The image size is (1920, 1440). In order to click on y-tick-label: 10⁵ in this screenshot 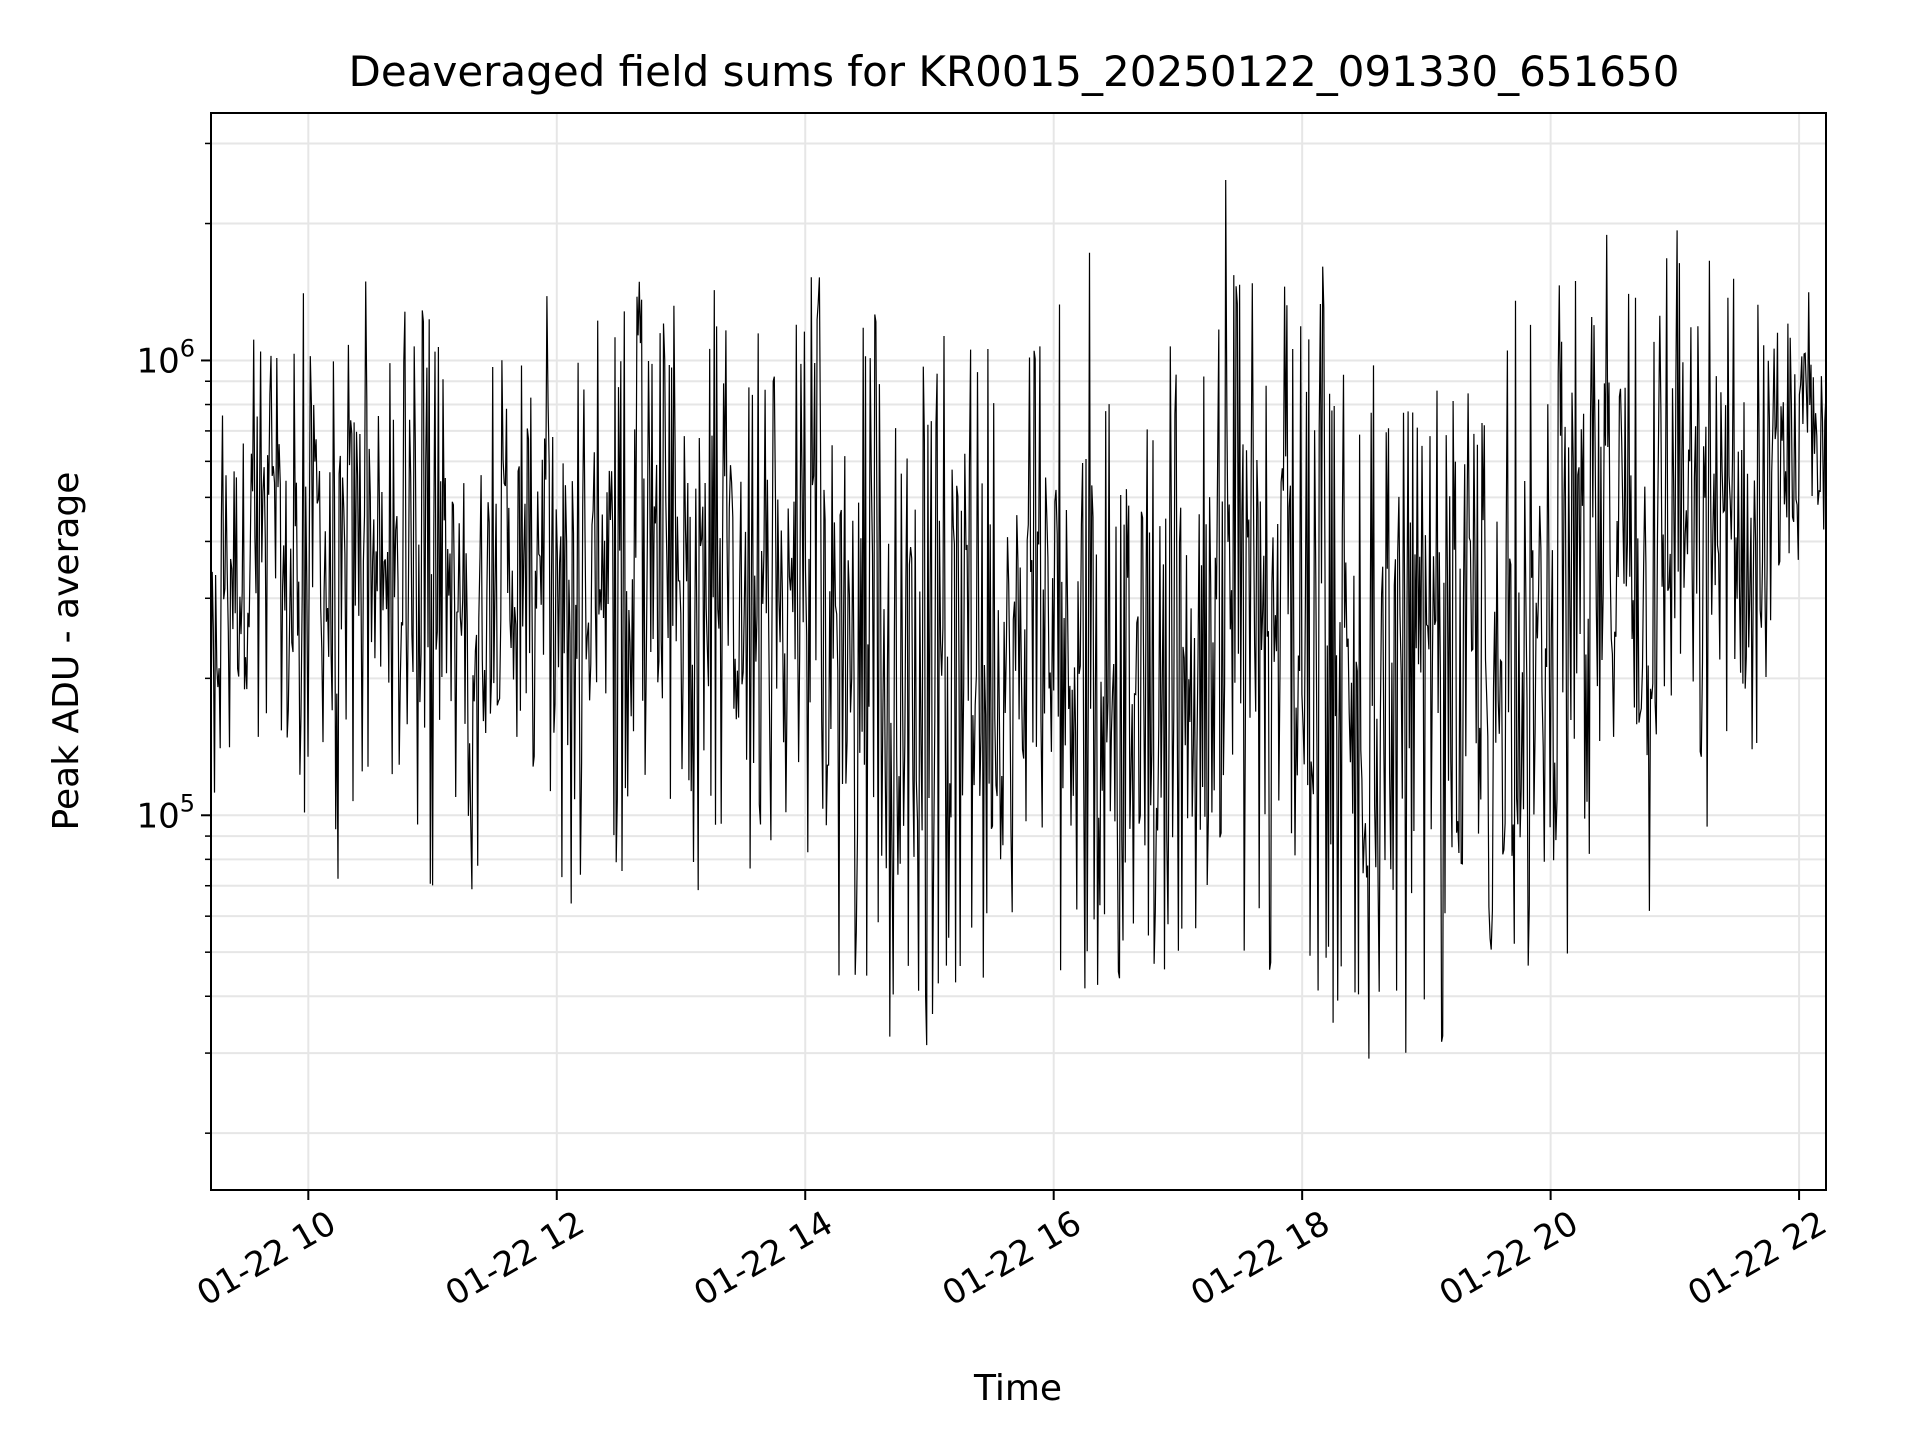, I will do `click(165, 812)`.